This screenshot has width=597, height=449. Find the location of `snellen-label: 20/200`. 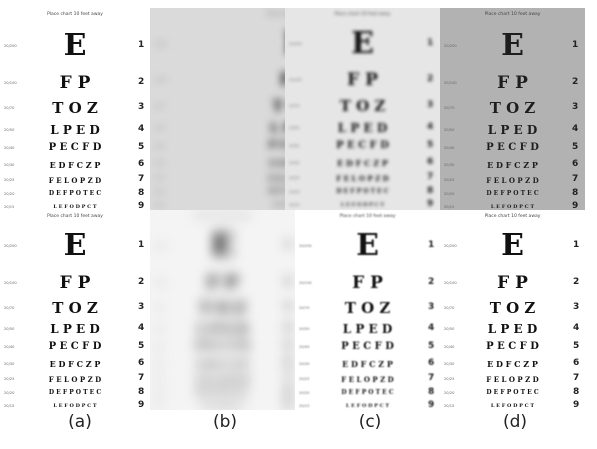

snellen-label: 20/200 is located at coordinates (160, 44).